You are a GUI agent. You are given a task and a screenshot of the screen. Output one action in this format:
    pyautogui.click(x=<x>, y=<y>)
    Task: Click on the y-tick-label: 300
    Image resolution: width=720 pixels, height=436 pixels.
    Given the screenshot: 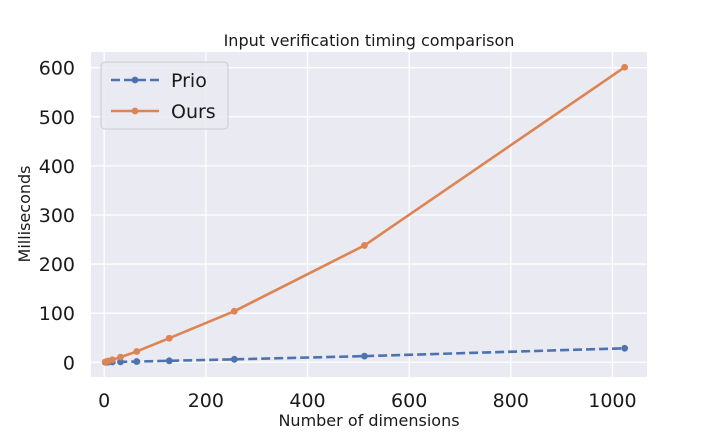 What is the action you would take?
    pyautogui.click(x=57, y=216)
    